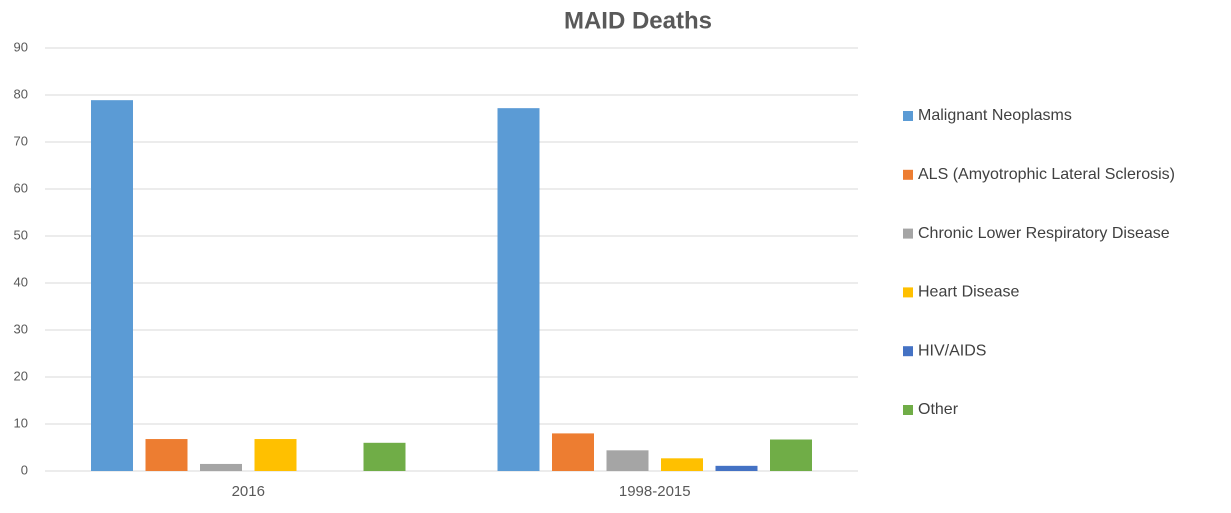 This screenshot has width=1231, height=513. Describe the element at coordinates (21, 140) in the screenshot. I see `y-tick-label: 70` at that location.